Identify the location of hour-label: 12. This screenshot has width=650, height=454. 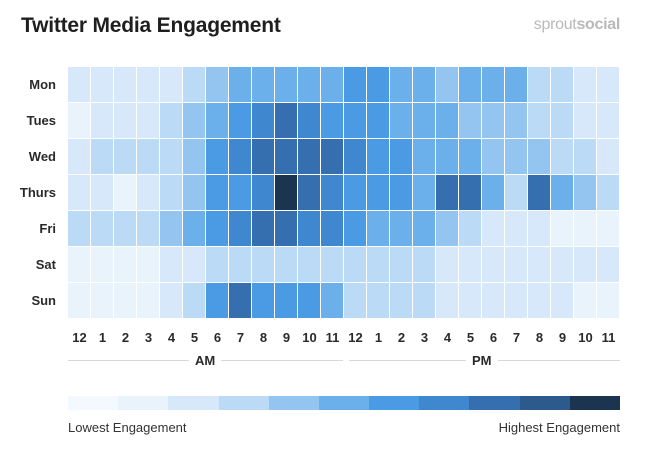
(79, 337).